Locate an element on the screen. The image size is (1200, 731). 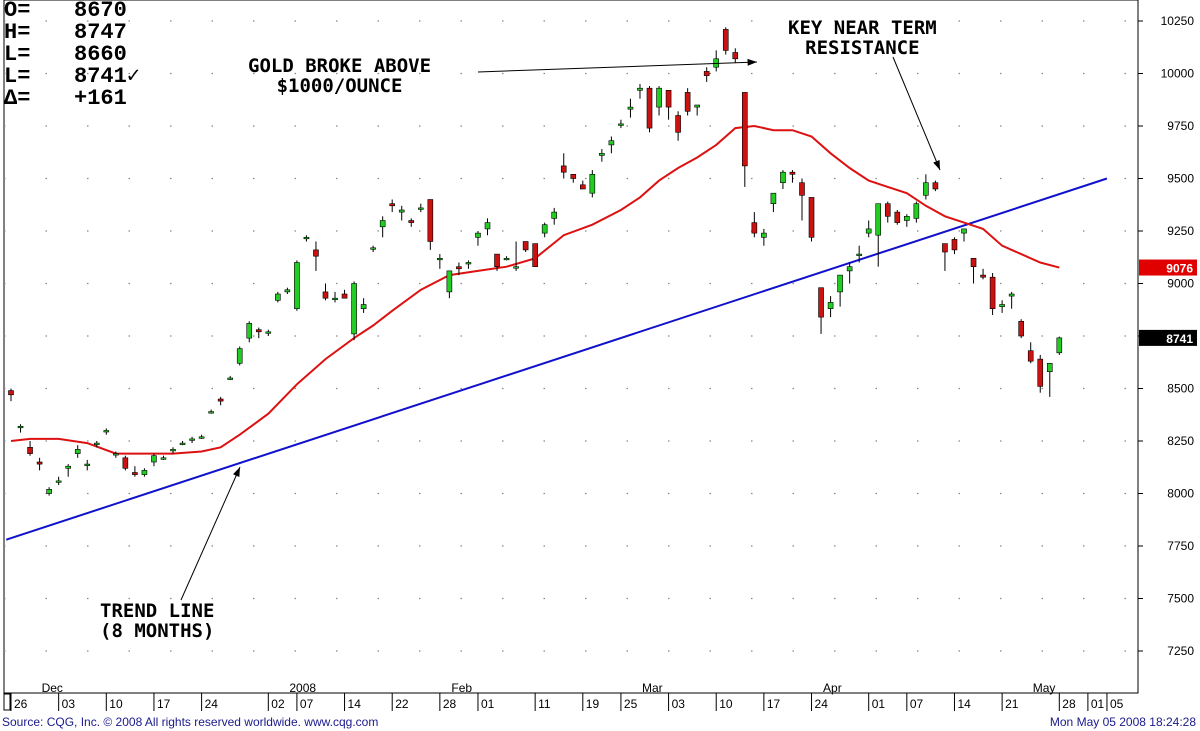
x-tick-label-01: 01 is located at coordinates (879, 704).